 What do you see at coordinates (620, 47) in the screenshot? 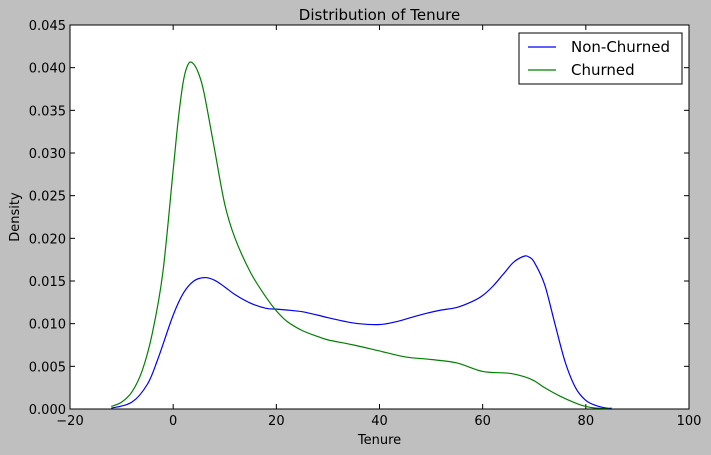
I see `legend-label-non-churned: Non-Churned` at bounding box center [620, 47].